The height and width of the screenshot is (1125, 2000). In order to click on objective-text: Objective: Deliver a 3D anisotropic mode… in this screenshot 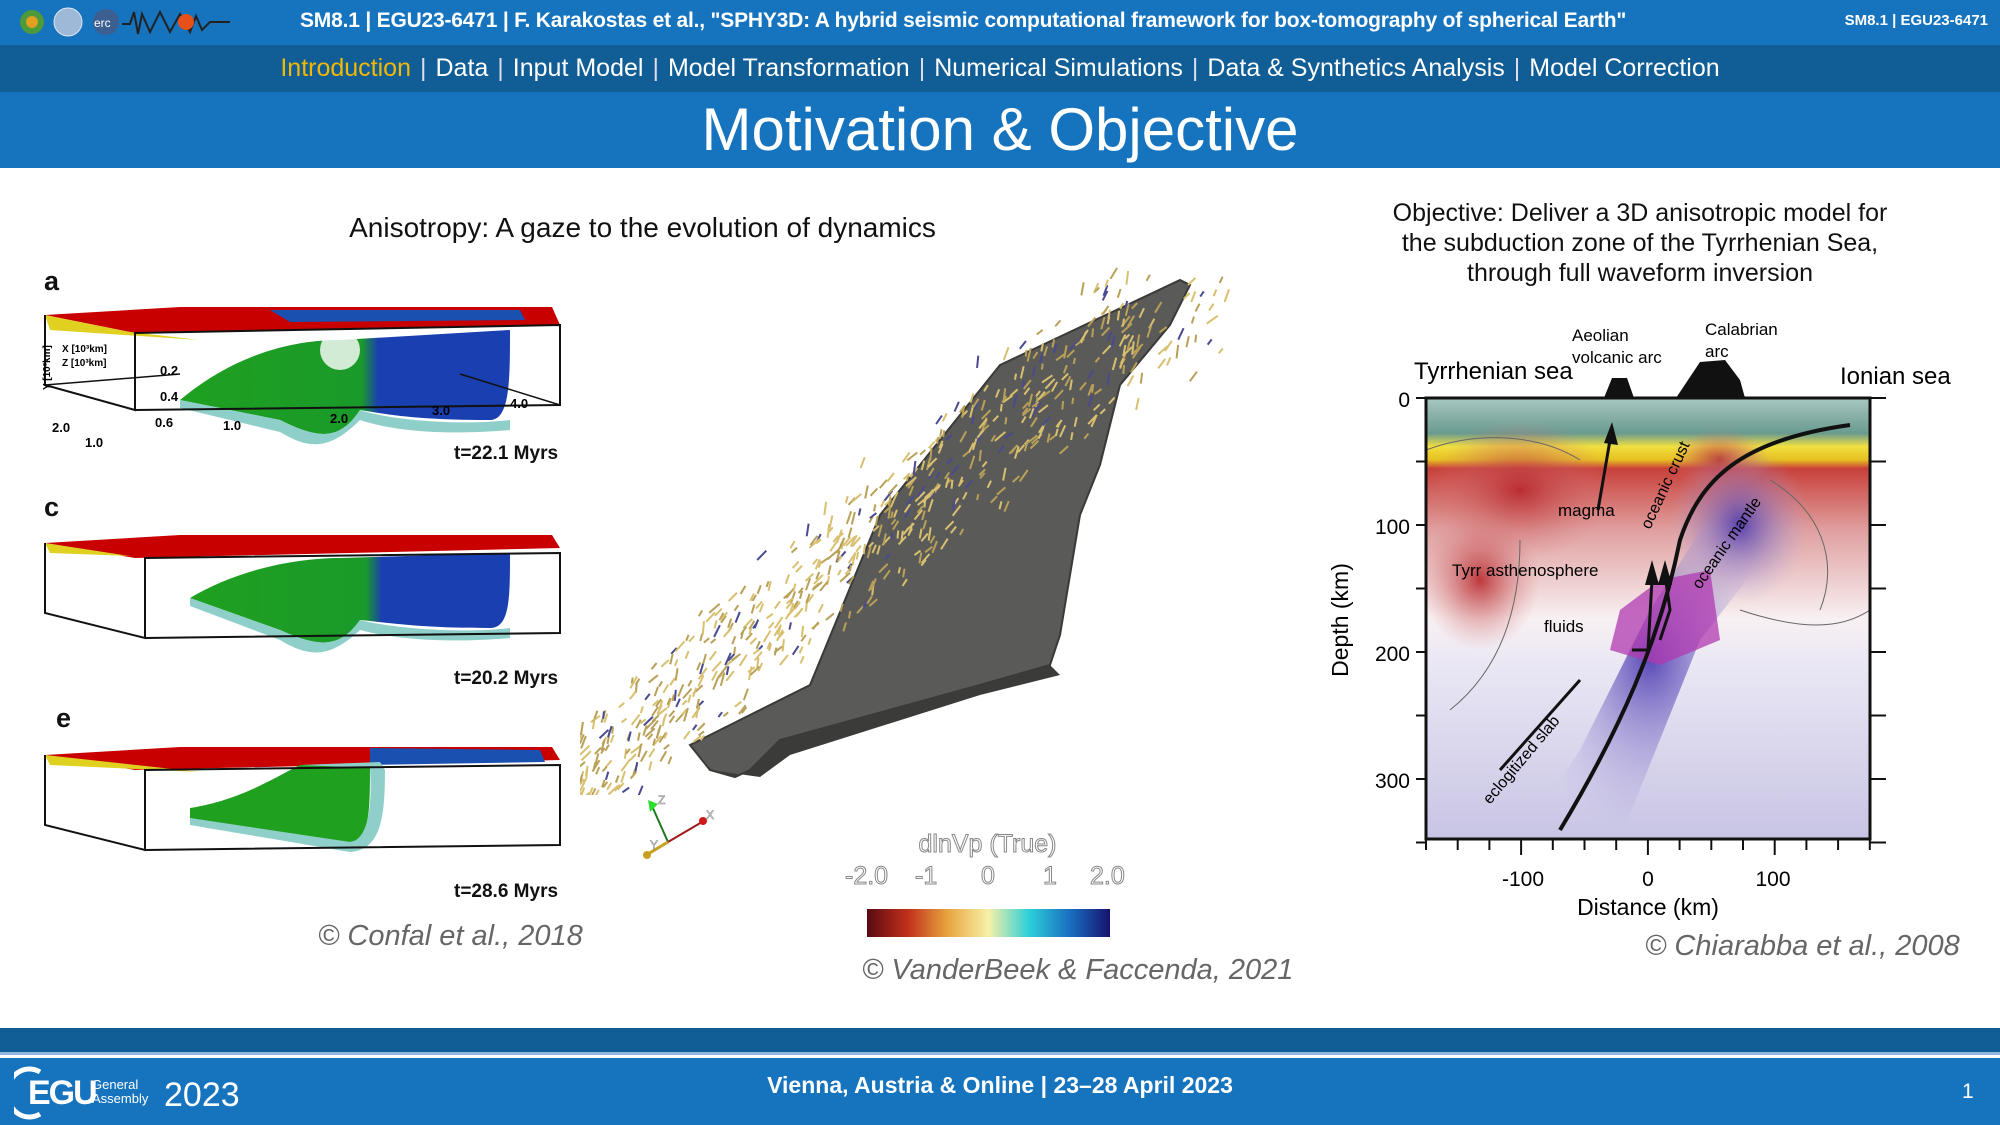, I will do `click(1640, 243)`.